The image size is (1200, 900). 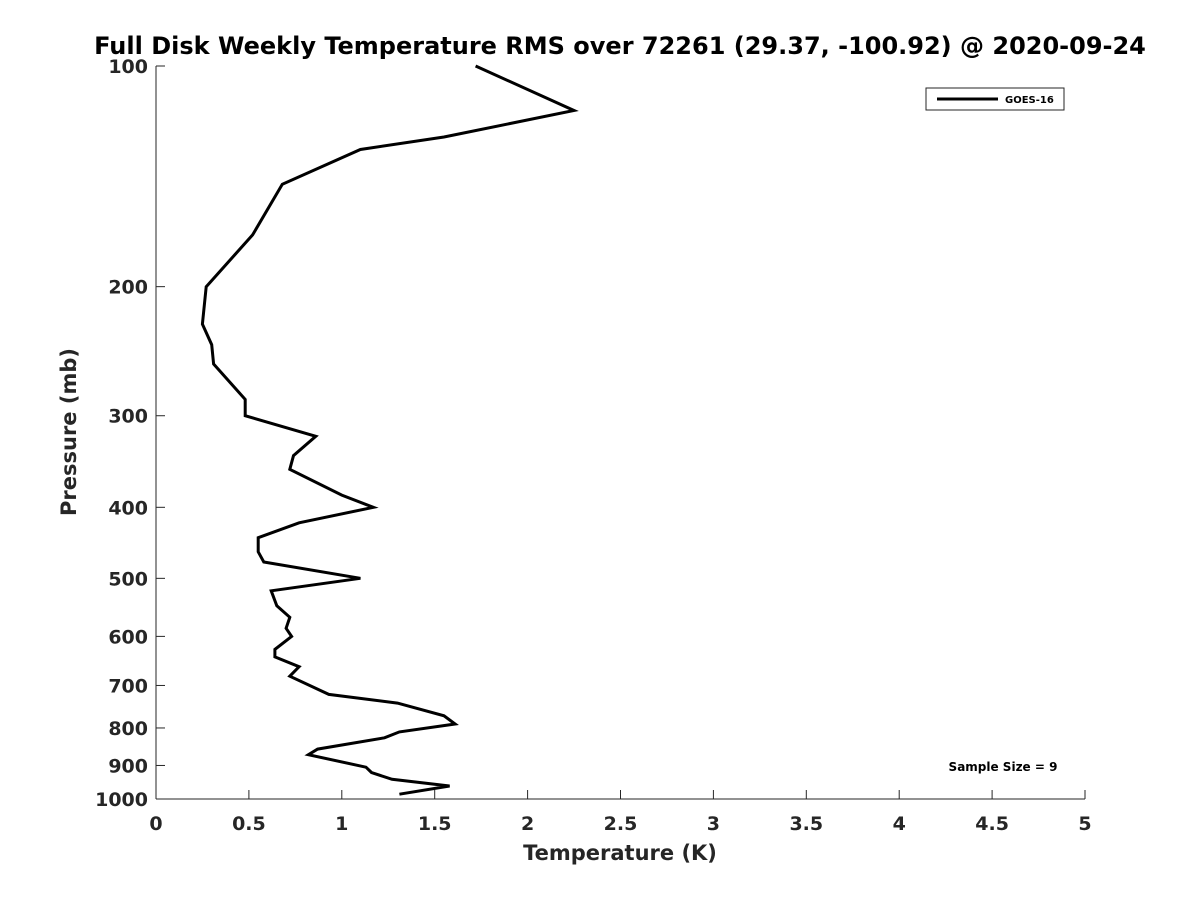 What do you see at coordinates (1029, 100) in the screenshot?
I see `legend-label-goes-16: GOES-16` at bounding box center [1029, 100].